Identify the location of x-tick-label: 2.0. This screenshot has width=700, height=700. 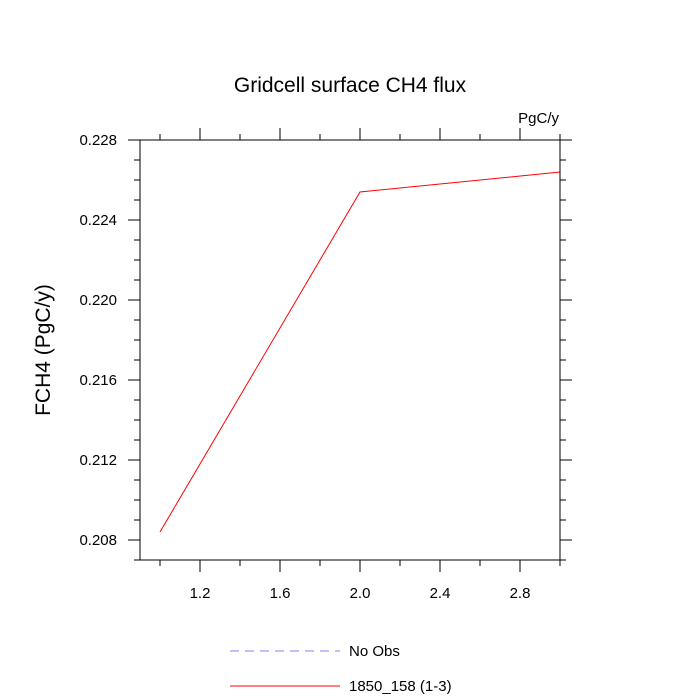
(360, 593).